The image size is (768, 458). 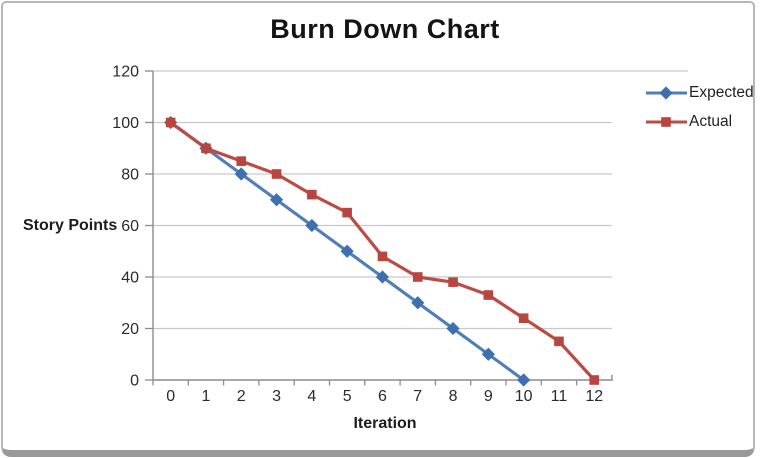 What do you see at coordinates (524, 396) in the screenshot?
I see `x-tick-label-10: 10` at bounding box center [524, 396].